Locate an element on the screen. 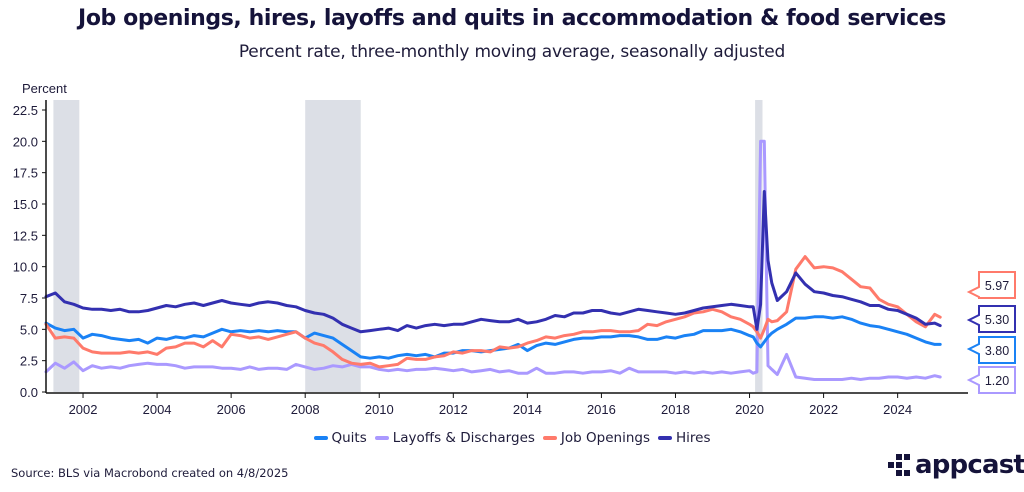  x-tick-label: 2016 is located at coordinates (601, 409).